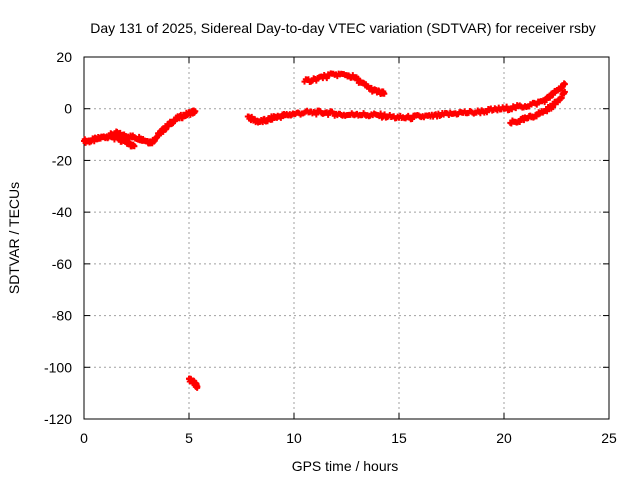 The width and height of the screenshot is (640, 480). I want to click on y-tick-label: -100, so click(58, 367).